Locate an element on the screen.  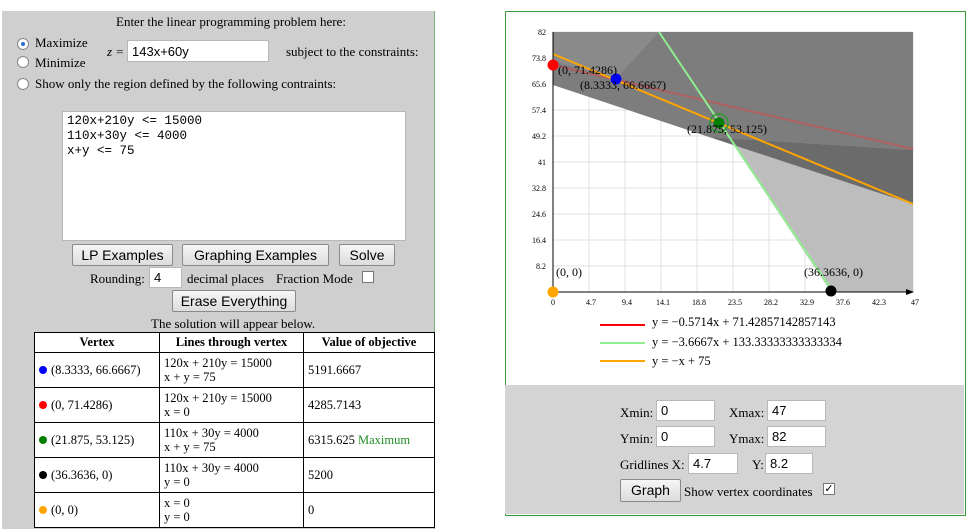
y-tick-label: 16.4 is located at coordinates (539, 240).